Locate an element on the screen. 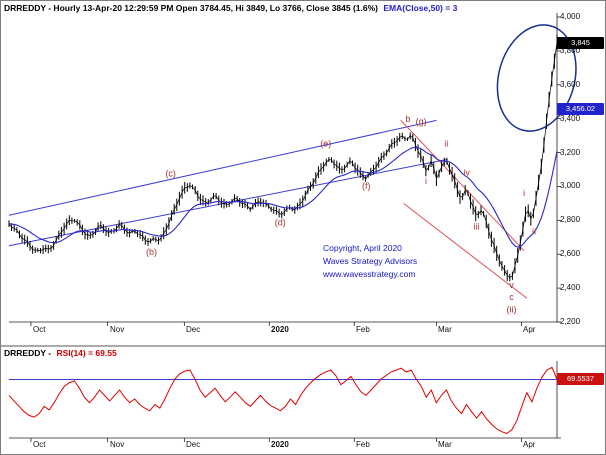  rsi-value-box: 69.5537 is located at coordinates (580, 379).